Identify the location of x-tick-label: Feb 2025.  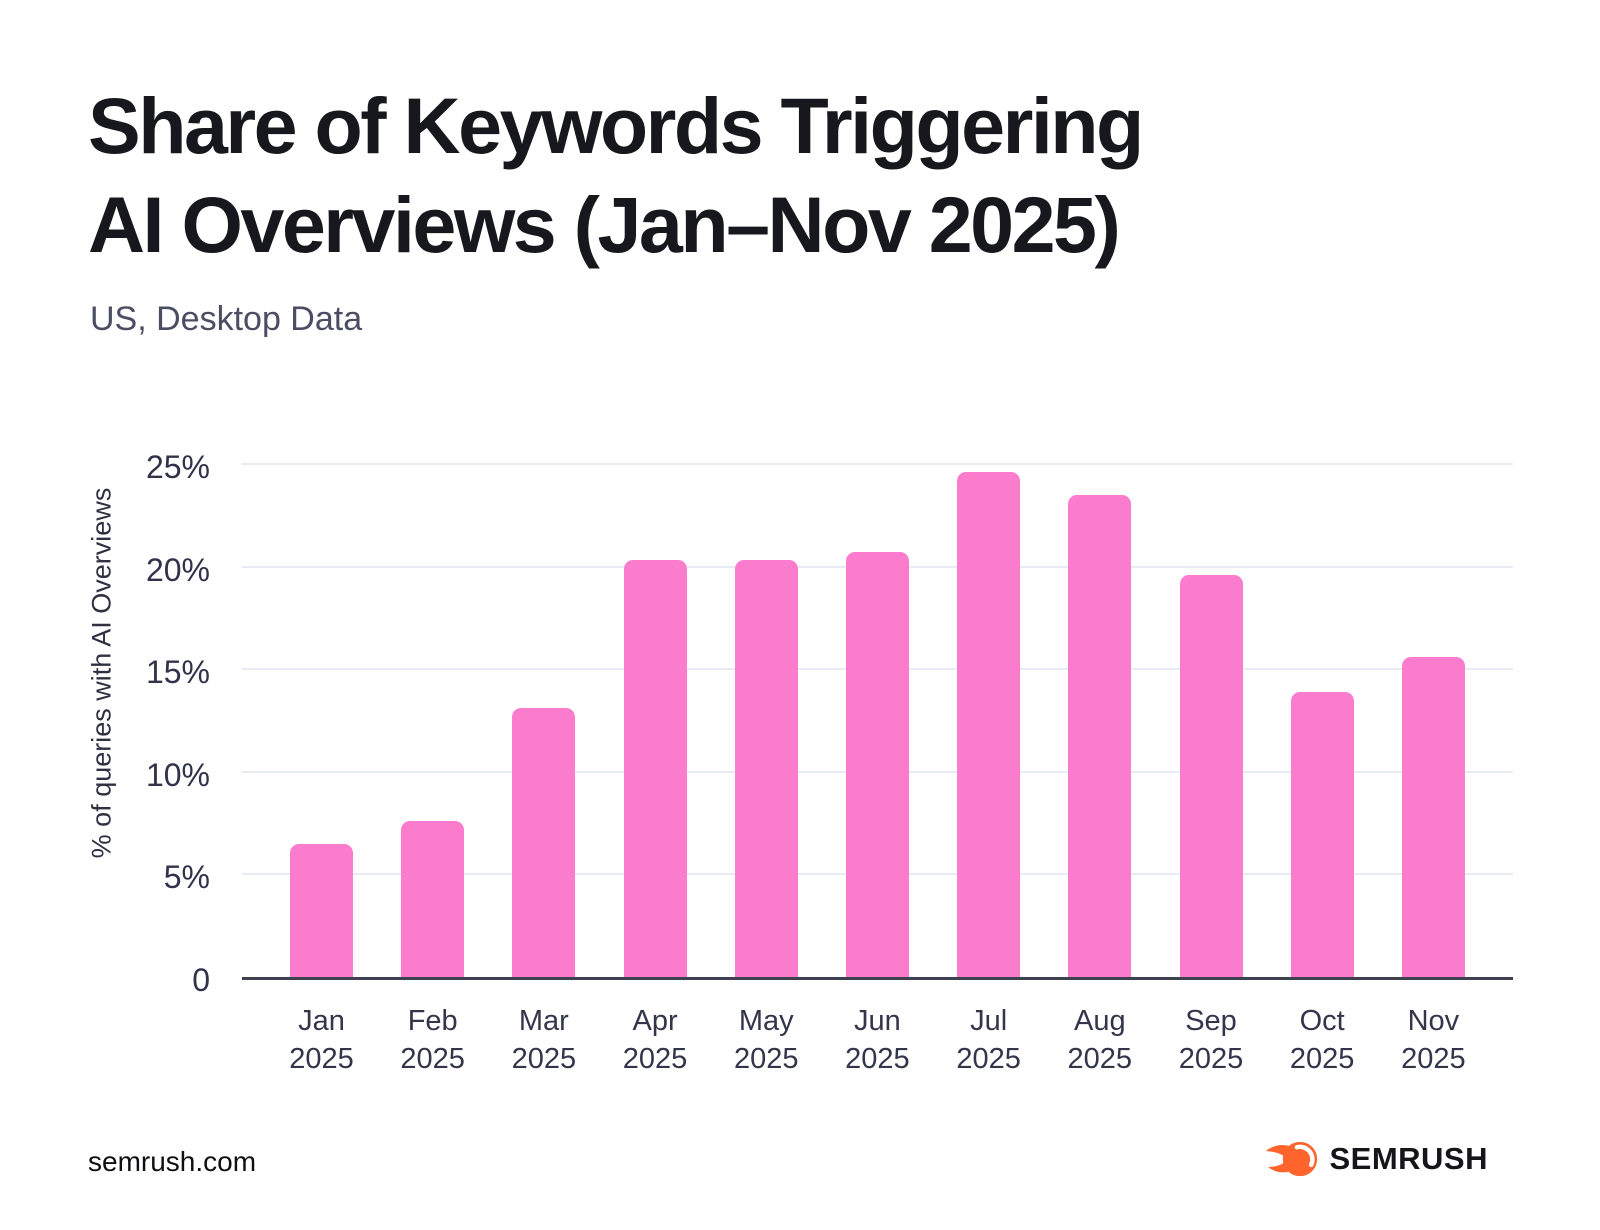
(432, 1040).